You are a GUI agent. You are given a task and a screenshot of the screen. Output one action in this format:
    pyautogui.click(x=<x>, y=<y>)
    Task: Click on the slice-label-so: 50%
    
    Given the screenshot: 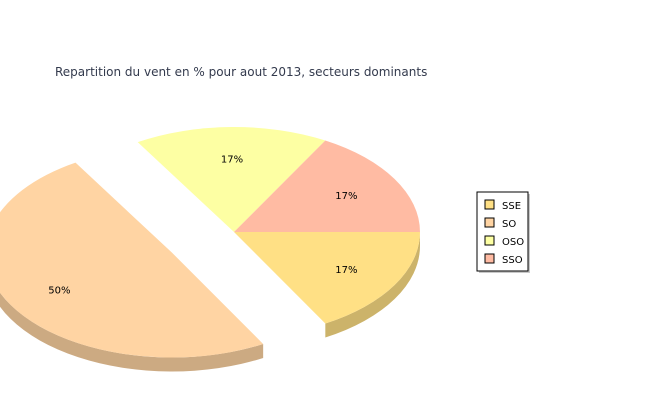 What is the action you would take?
    pyautogui.click(x=59, y=291)
    